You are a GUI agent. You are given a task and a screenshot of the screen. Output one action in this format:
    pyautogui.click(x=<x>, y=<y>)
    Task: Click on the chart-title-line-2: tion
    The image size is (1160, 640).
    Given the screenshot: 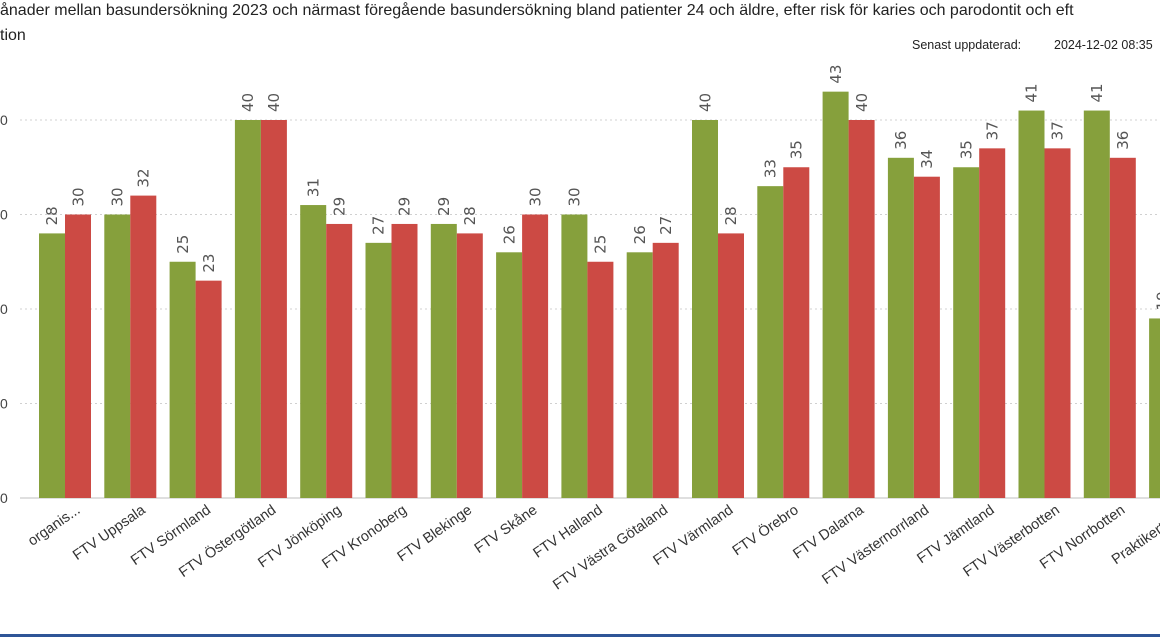 What is the action you would take?
    pyautogui.click(x=13, y=35)
    